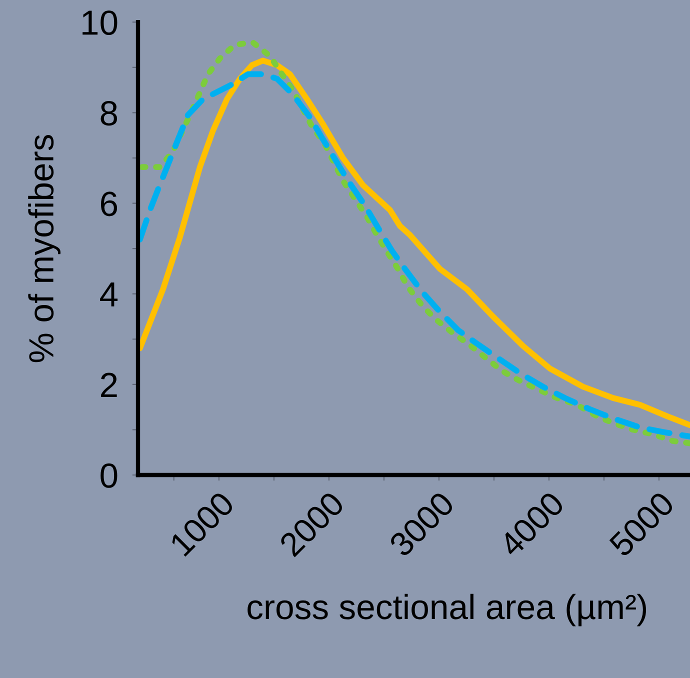 The image size is (690, 678). Describe the element at coordinates (100, 23) in the screenshot. I see `y-tick-label: 10` at that location.